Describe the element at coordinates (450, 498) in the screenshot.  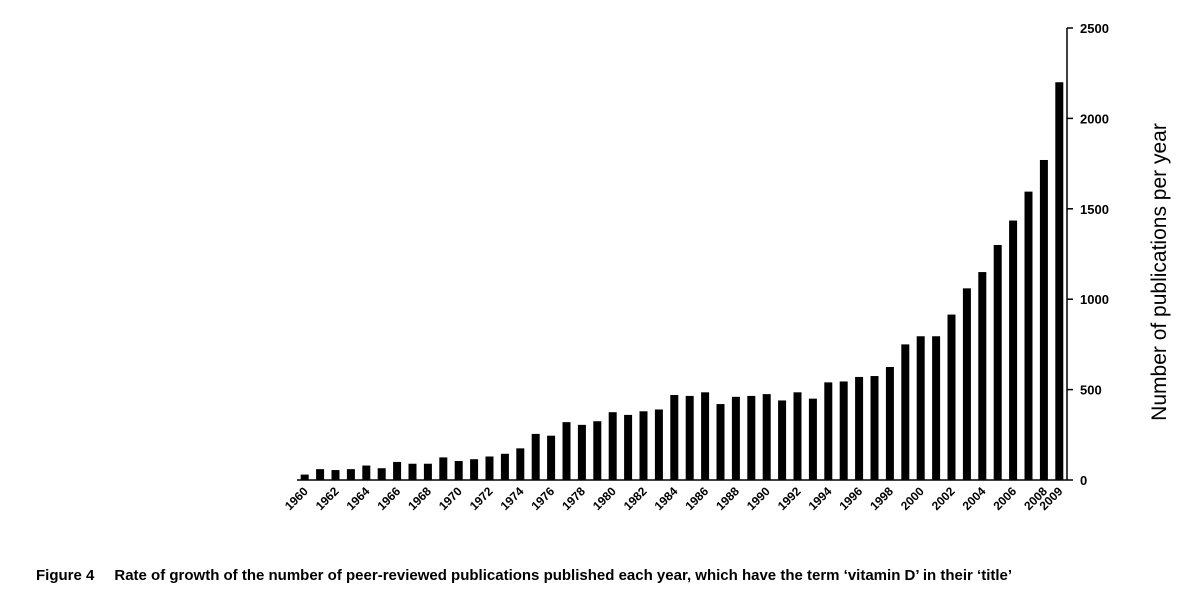
I see `x-tick-label: 1970` at that location.